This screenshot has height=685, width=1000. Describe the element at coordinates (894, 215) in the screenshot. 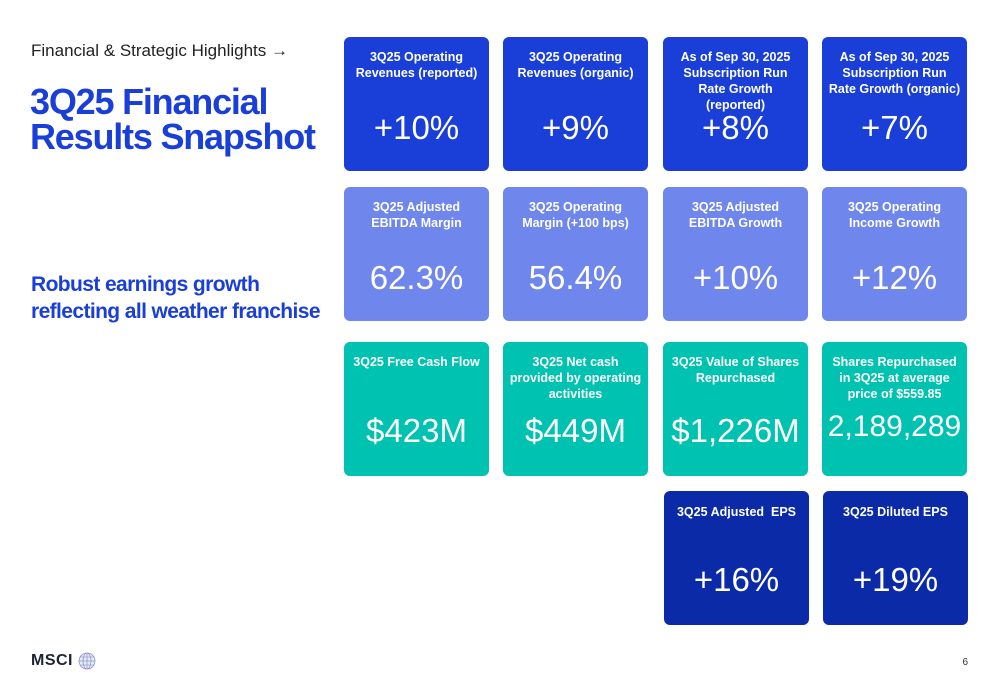

I see `kpi-label: 3Q25 Operating Income Growth` at that location.